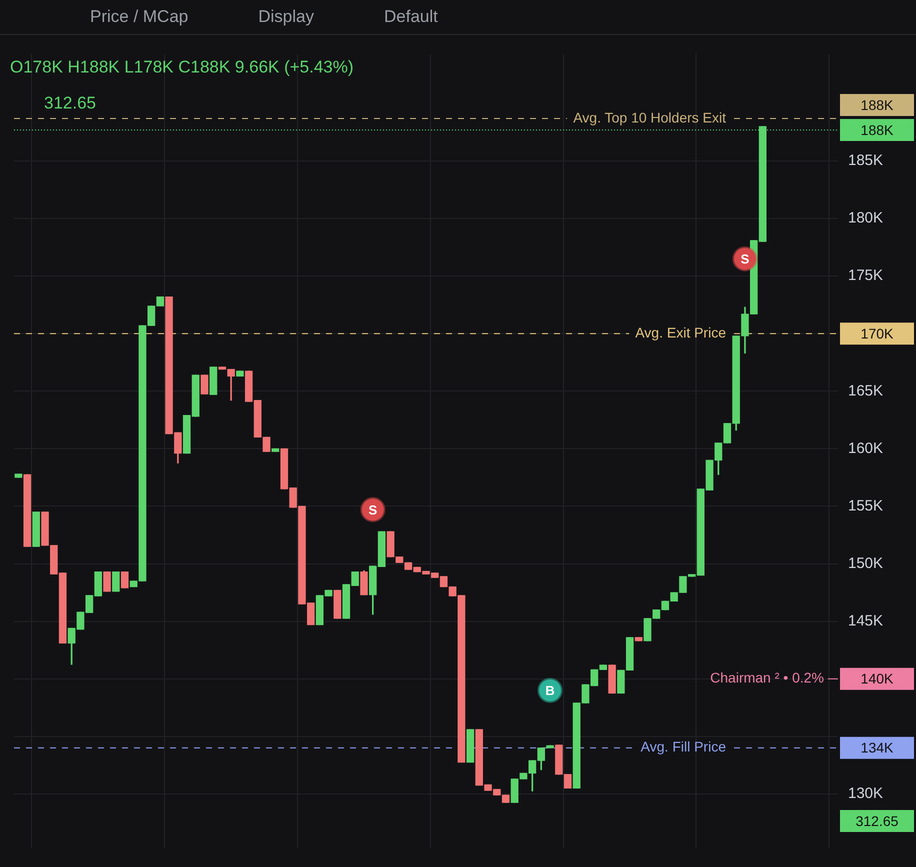 The width and height of the screenshot is (916, 867). I want to click on y-tick-label: 155K, so click(866, 505).